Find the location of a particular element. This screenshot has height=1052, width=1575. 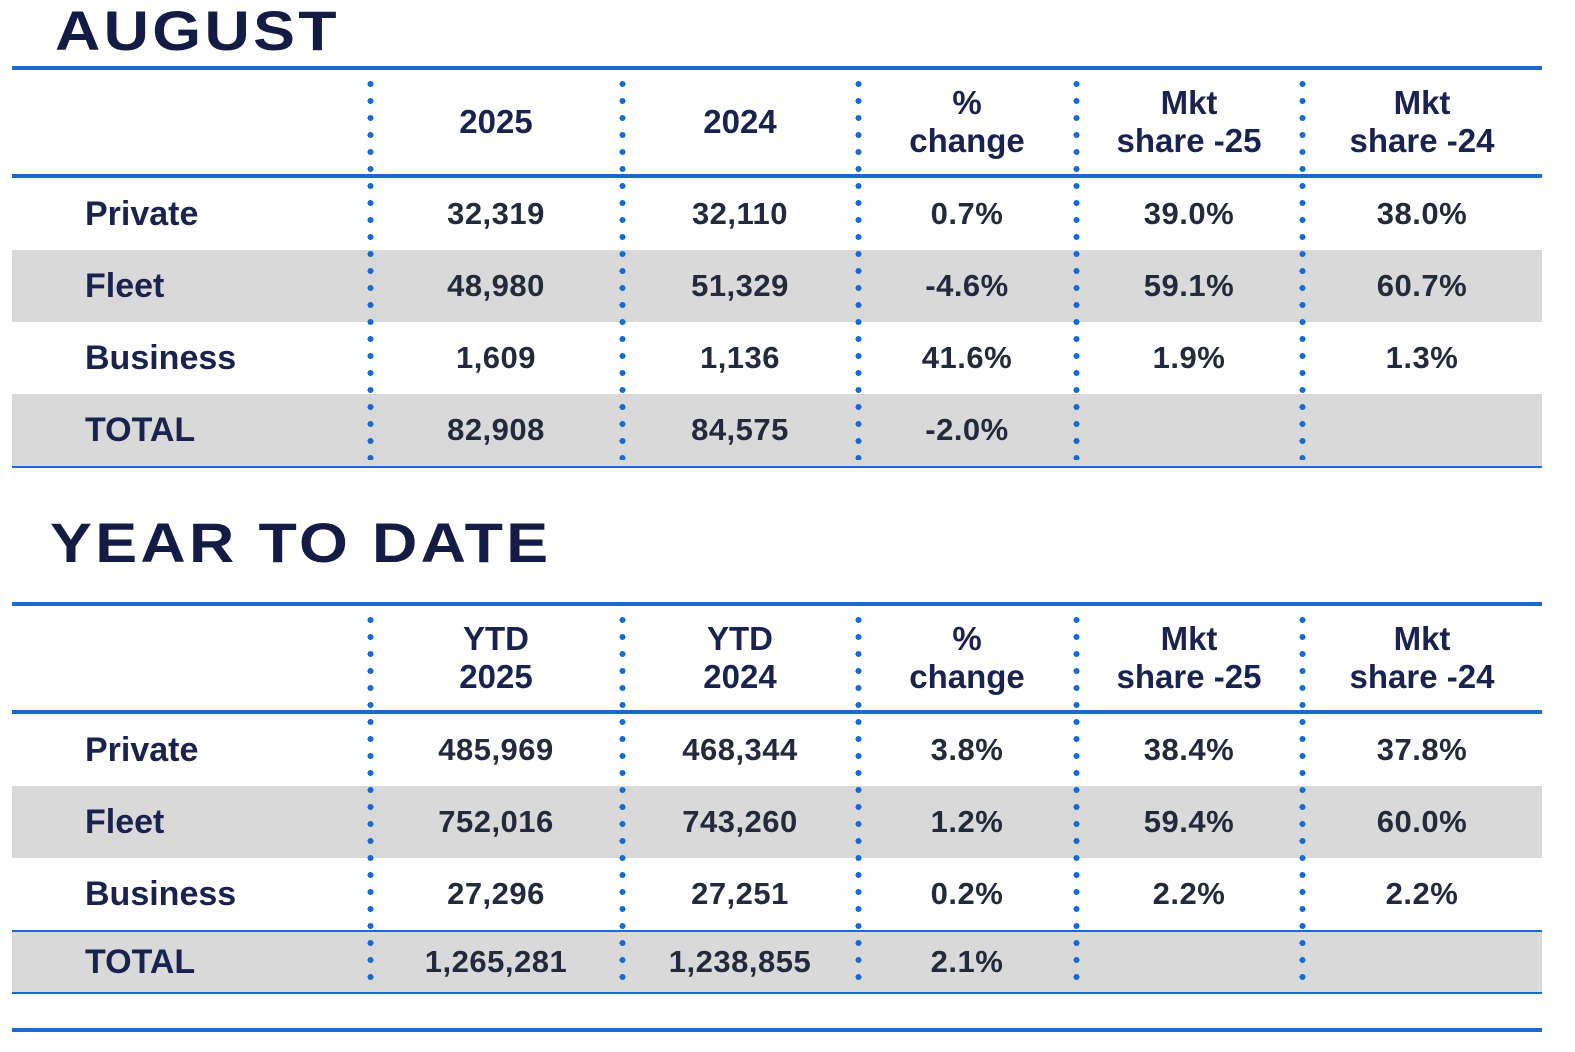

table-cell: 468,344 is located at coordinates (740, 749).